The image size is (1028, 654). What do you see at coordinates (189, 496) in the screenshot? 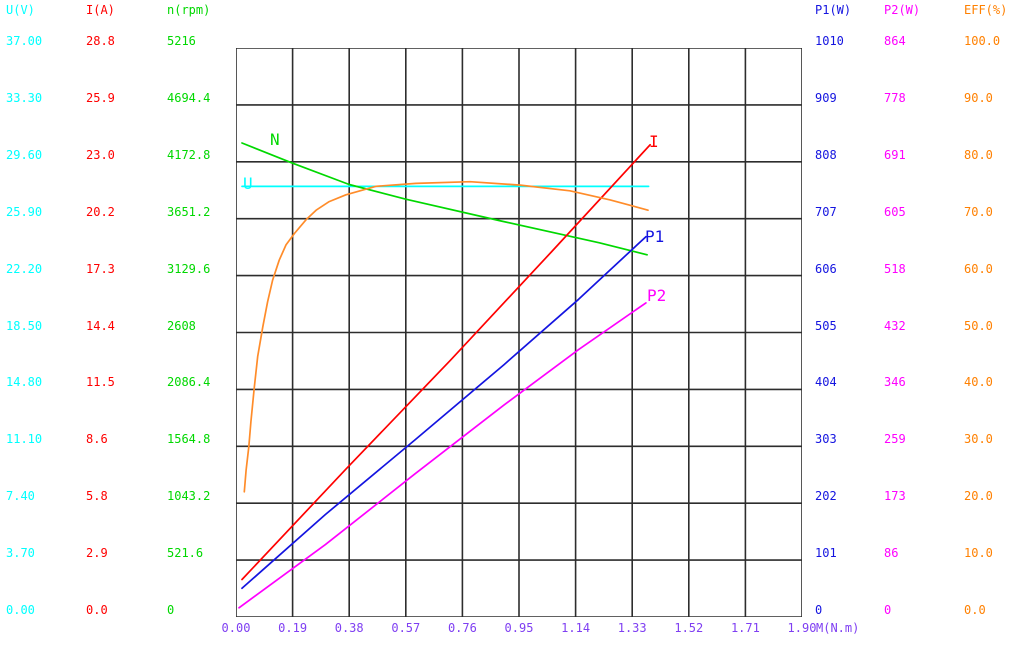
I see `n-axis-value: 1043.2` at bounding box center [189, 496].